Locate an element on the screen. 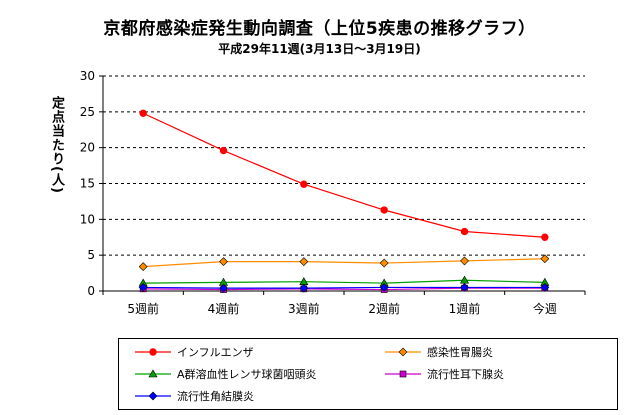 This screenshot has height=415, width=639. x-tick-label: 1週前 is located at coordinates (465, 308).